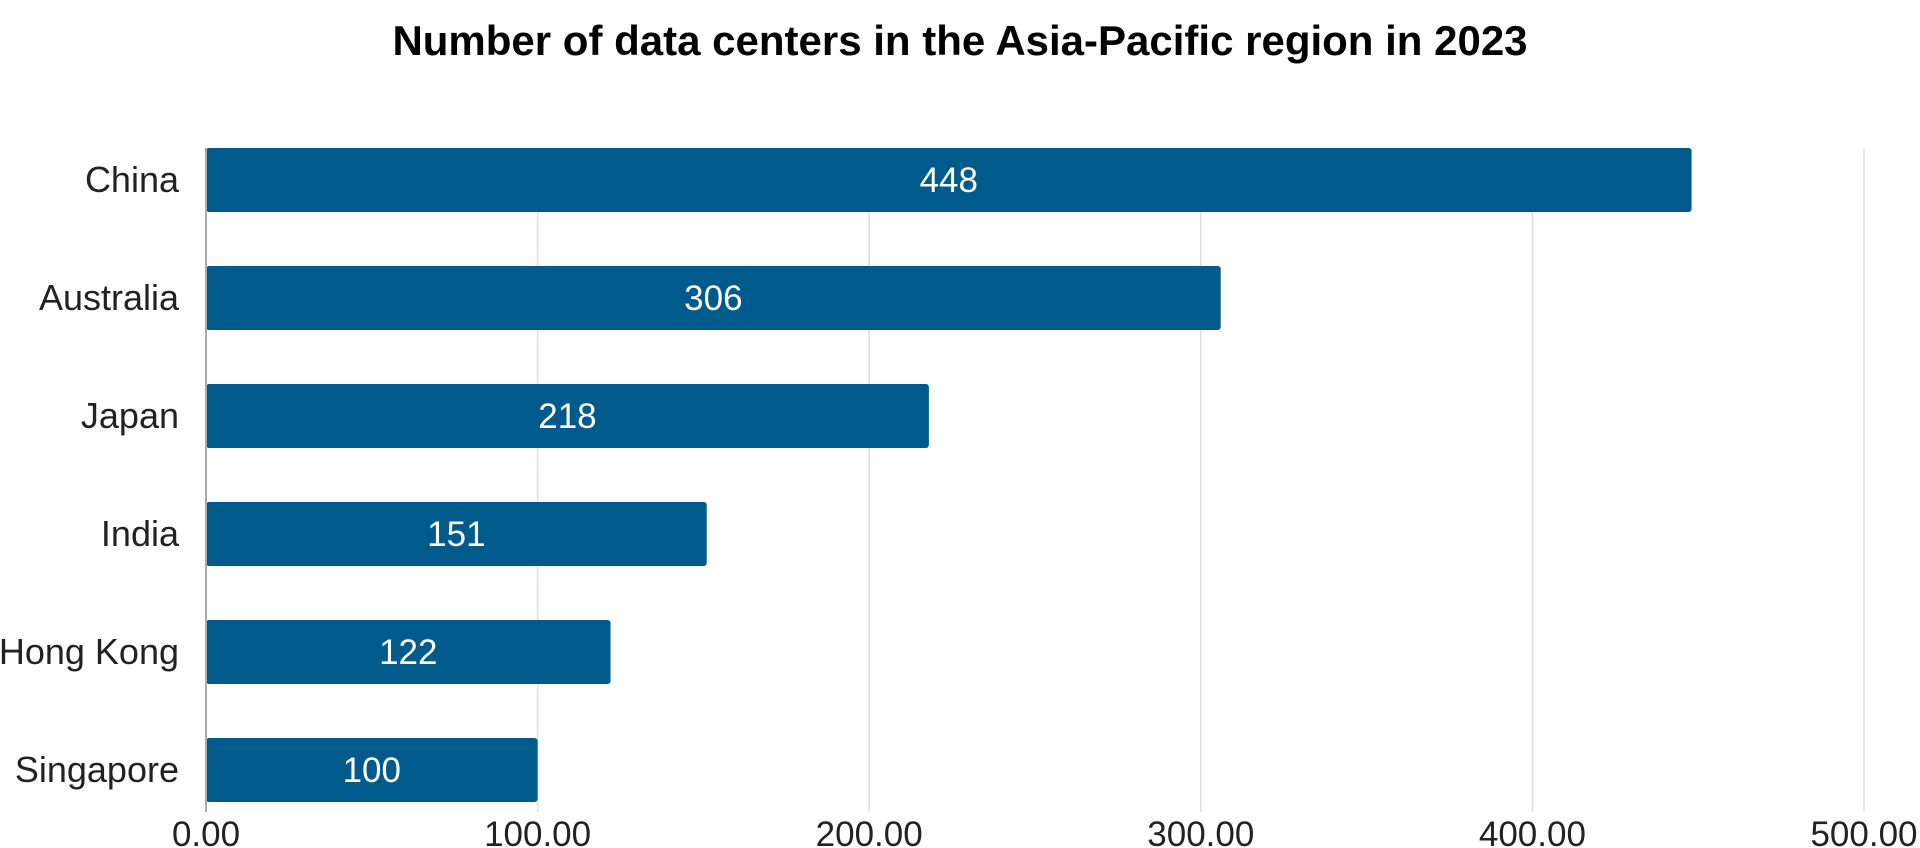  Describe the element at coordinates (97, 769) in the screenshot. I see `category-label: Singapore` at that location.